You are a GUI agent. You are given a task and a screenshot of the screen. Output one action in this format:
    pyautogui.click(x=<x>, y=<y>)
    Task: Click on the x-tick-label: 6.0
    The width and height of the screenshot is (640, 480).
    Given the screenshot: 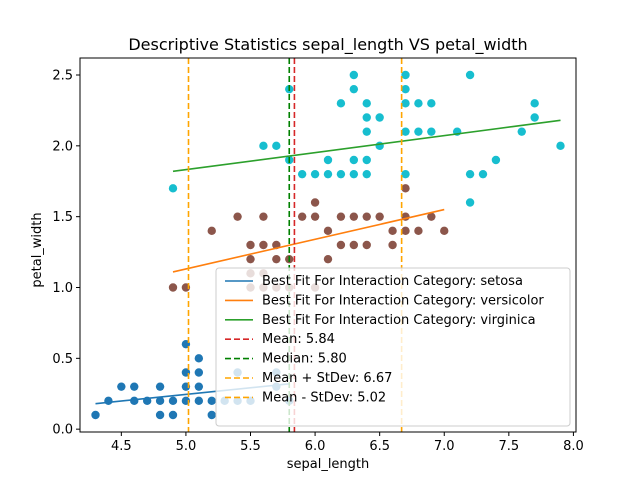 What is the action you would take?
    pyautogui.click(x=315, y=446)
    